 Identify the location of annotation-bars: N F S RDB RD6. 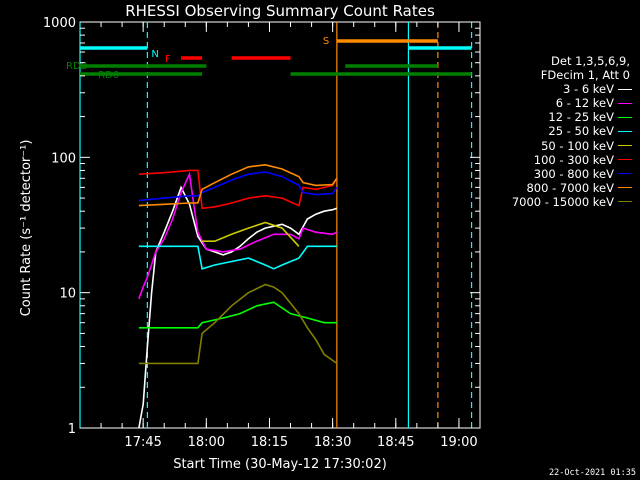
(269, 58).